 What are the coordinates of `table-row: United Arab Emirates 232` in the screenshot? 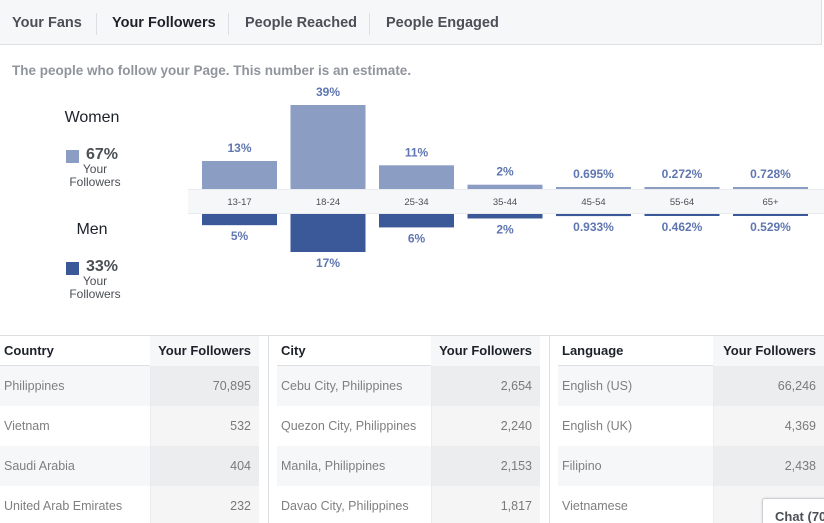 It's located at (129, 504).